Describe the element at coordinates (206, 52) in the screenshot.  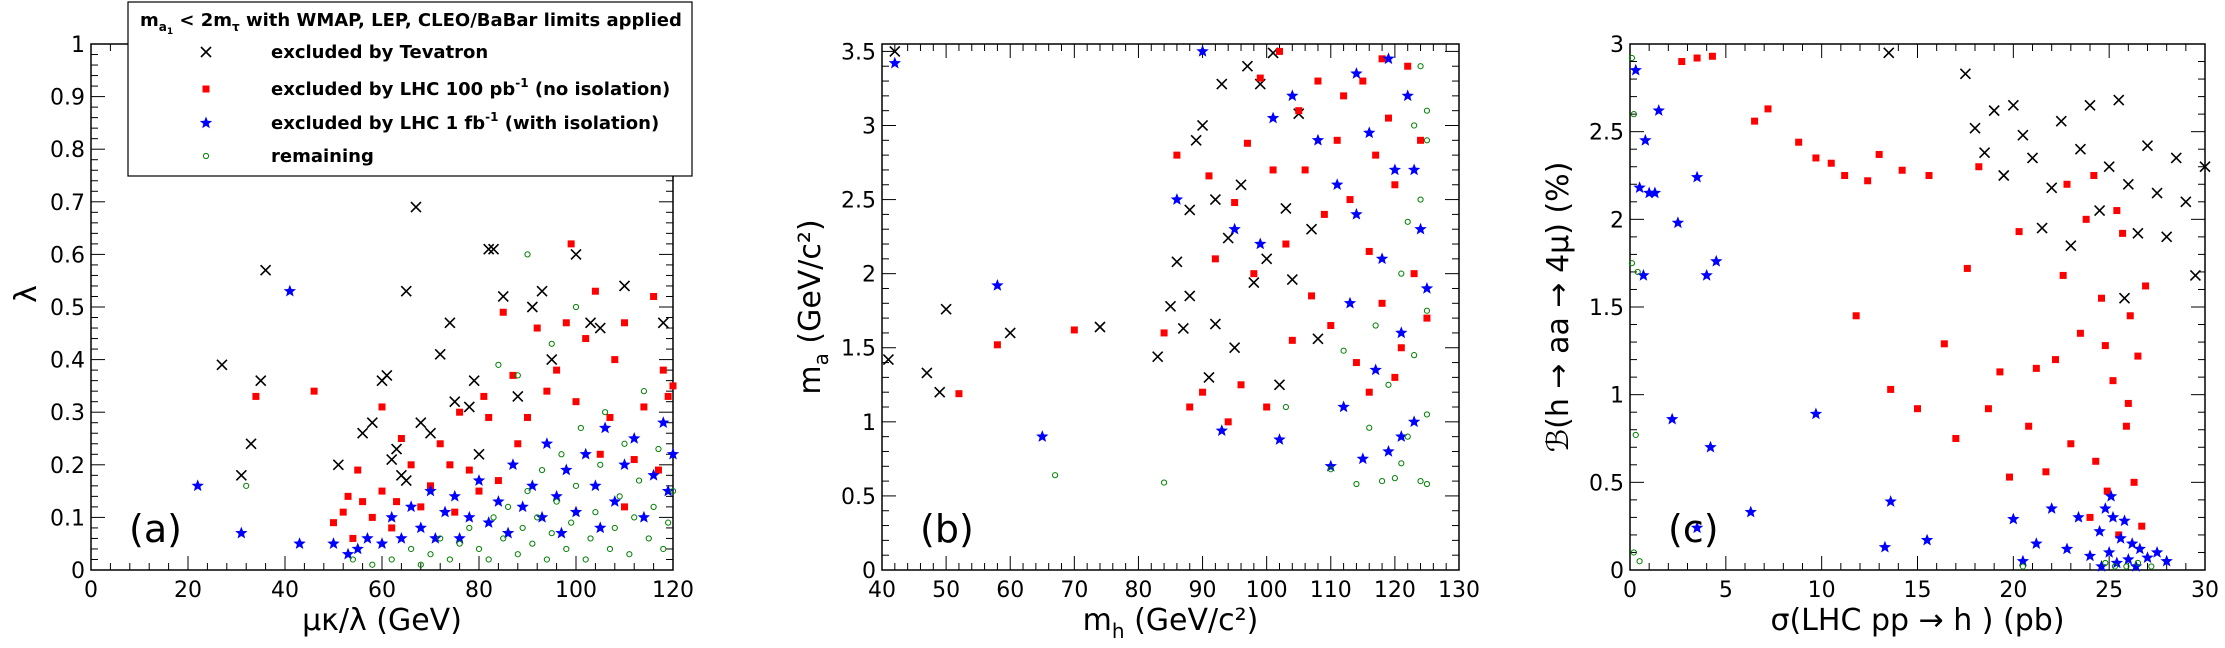
I see `legend-marker-x` at that location.